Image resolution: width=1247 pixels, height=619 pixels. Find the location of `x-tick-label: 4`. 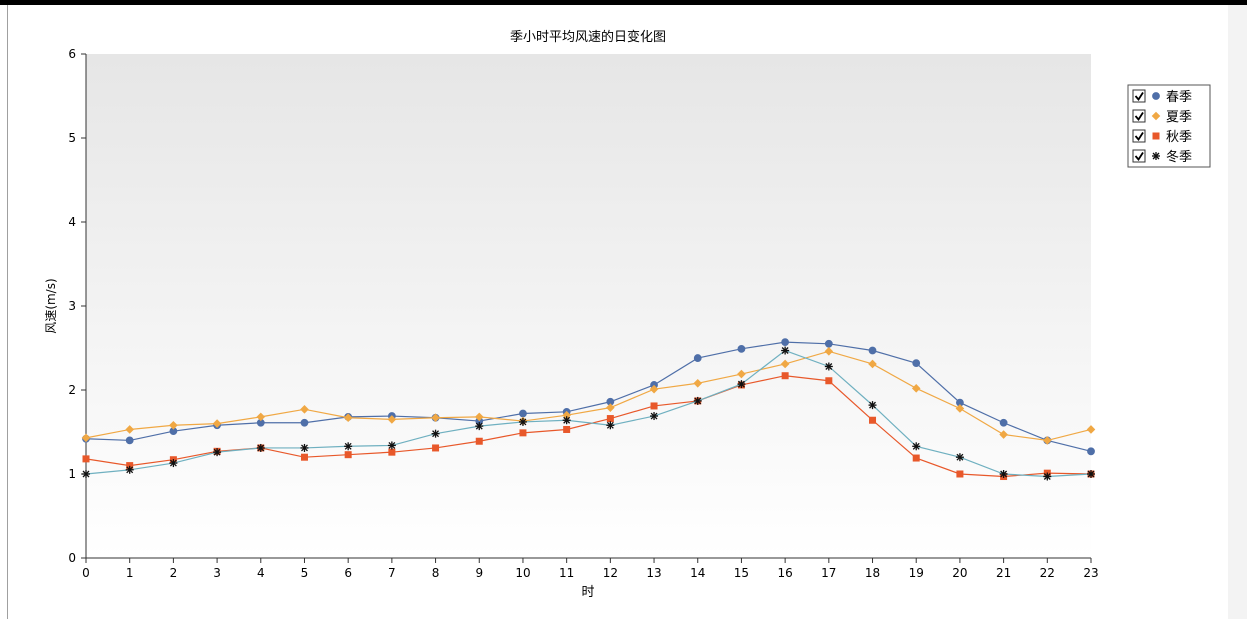

x-tick-label: 4 is located at coordinates (261, 573).